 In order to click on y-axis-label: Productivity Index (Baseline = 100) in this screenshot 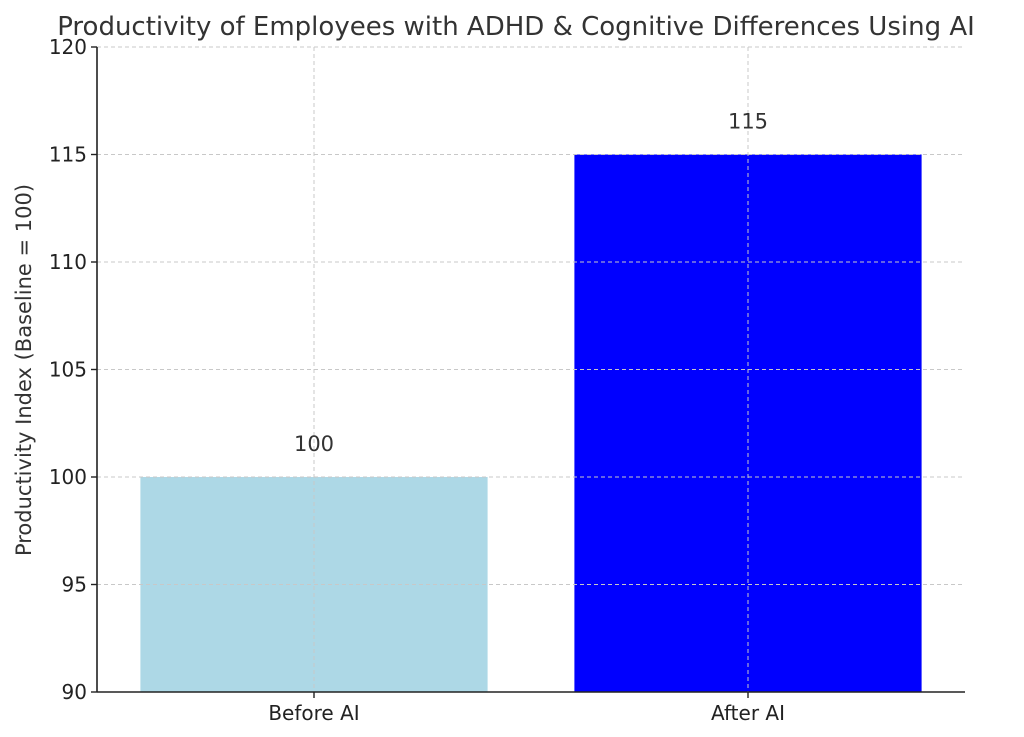, I will do `click(24, 370)`.